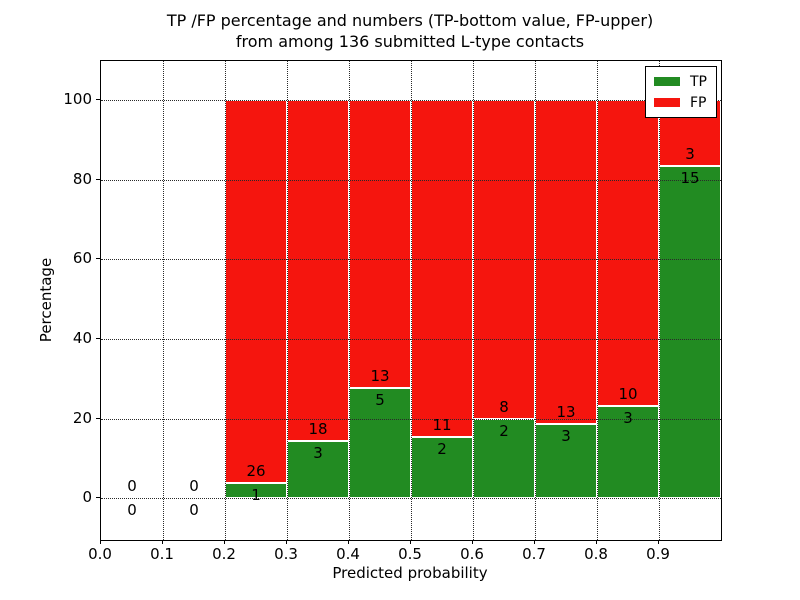 The height and width of the screenshot is (600, 800). What do you see at coordinates (82, 337) in the screenshot?
I see `y-tick-label-40: 40` at bounding box center [82, 337].